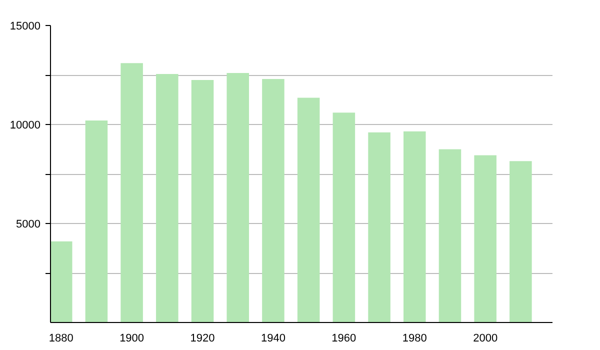 The image size is (600, 350). Describe the element at coordinates (273, 338) in the screenshot. I see `x-tick-label: 1940` at that location.